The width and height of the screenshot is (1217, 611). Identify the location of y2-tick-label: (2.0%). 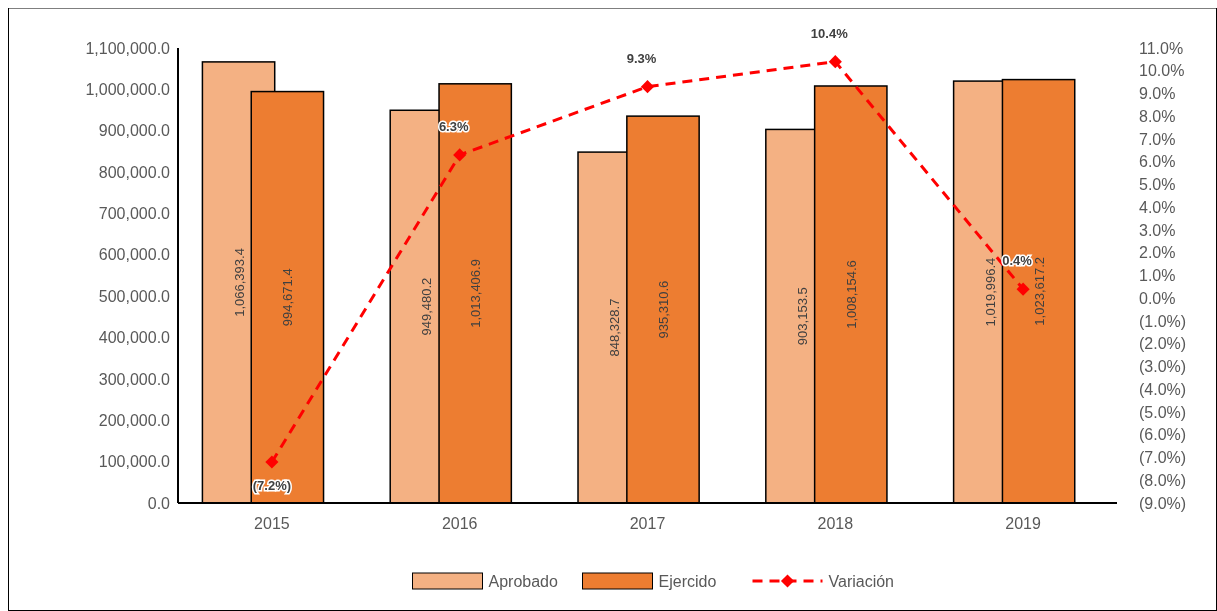
(1163, 344).